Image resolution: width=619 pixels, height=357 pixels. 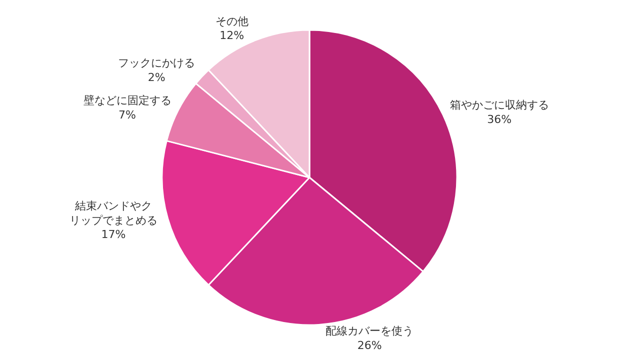 I want to click on slice-label: フックにかける, so click(x=157, y=63).